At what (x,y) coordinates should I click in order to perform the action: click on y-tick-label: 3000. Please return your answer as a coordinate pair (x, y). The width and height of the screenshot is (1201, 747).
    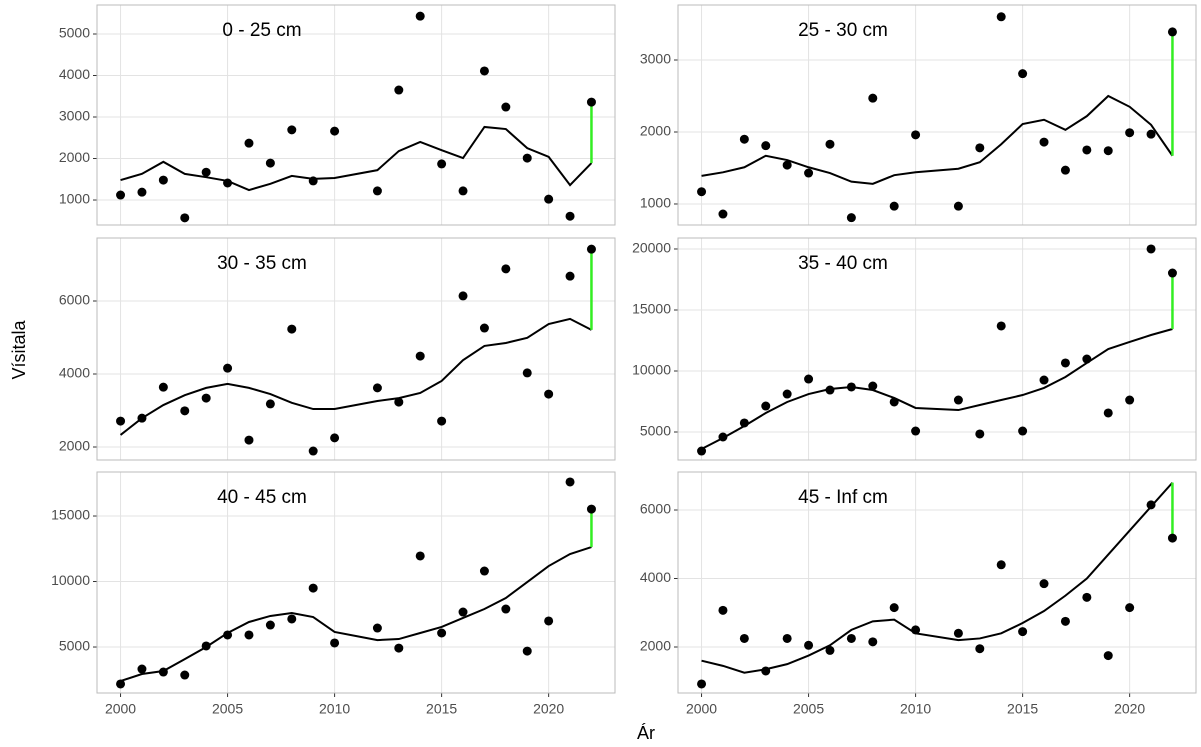
    Looking at the image, I should click on (655, 59).